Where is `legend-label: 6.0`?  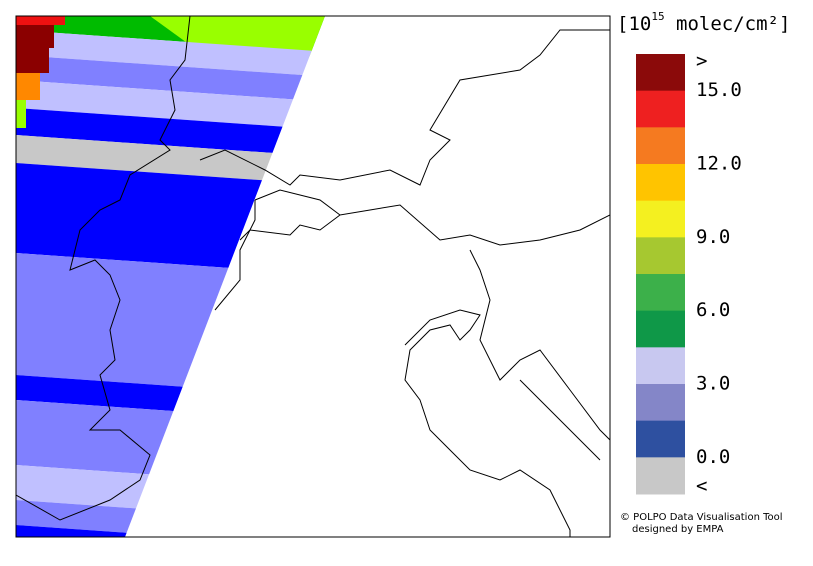
legend-label: 6.0 is located at coordinates (713, 310).